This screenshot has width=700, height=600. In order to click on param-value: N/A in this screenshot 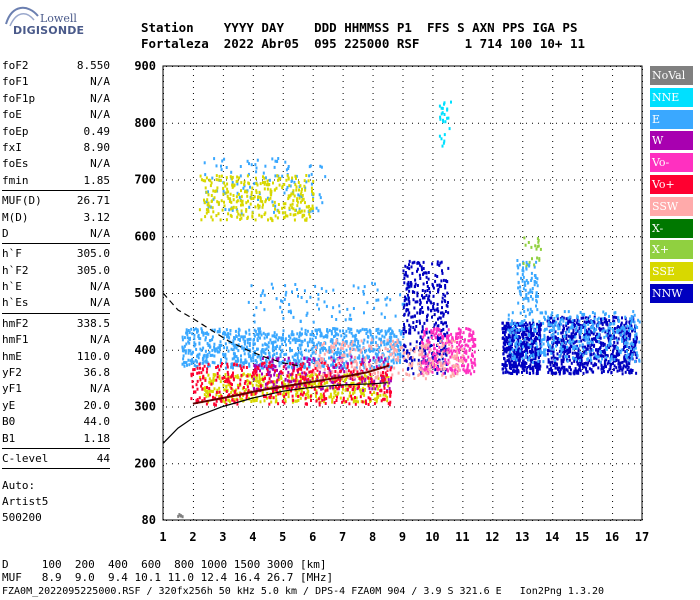, I will do `click(100, 287)`.